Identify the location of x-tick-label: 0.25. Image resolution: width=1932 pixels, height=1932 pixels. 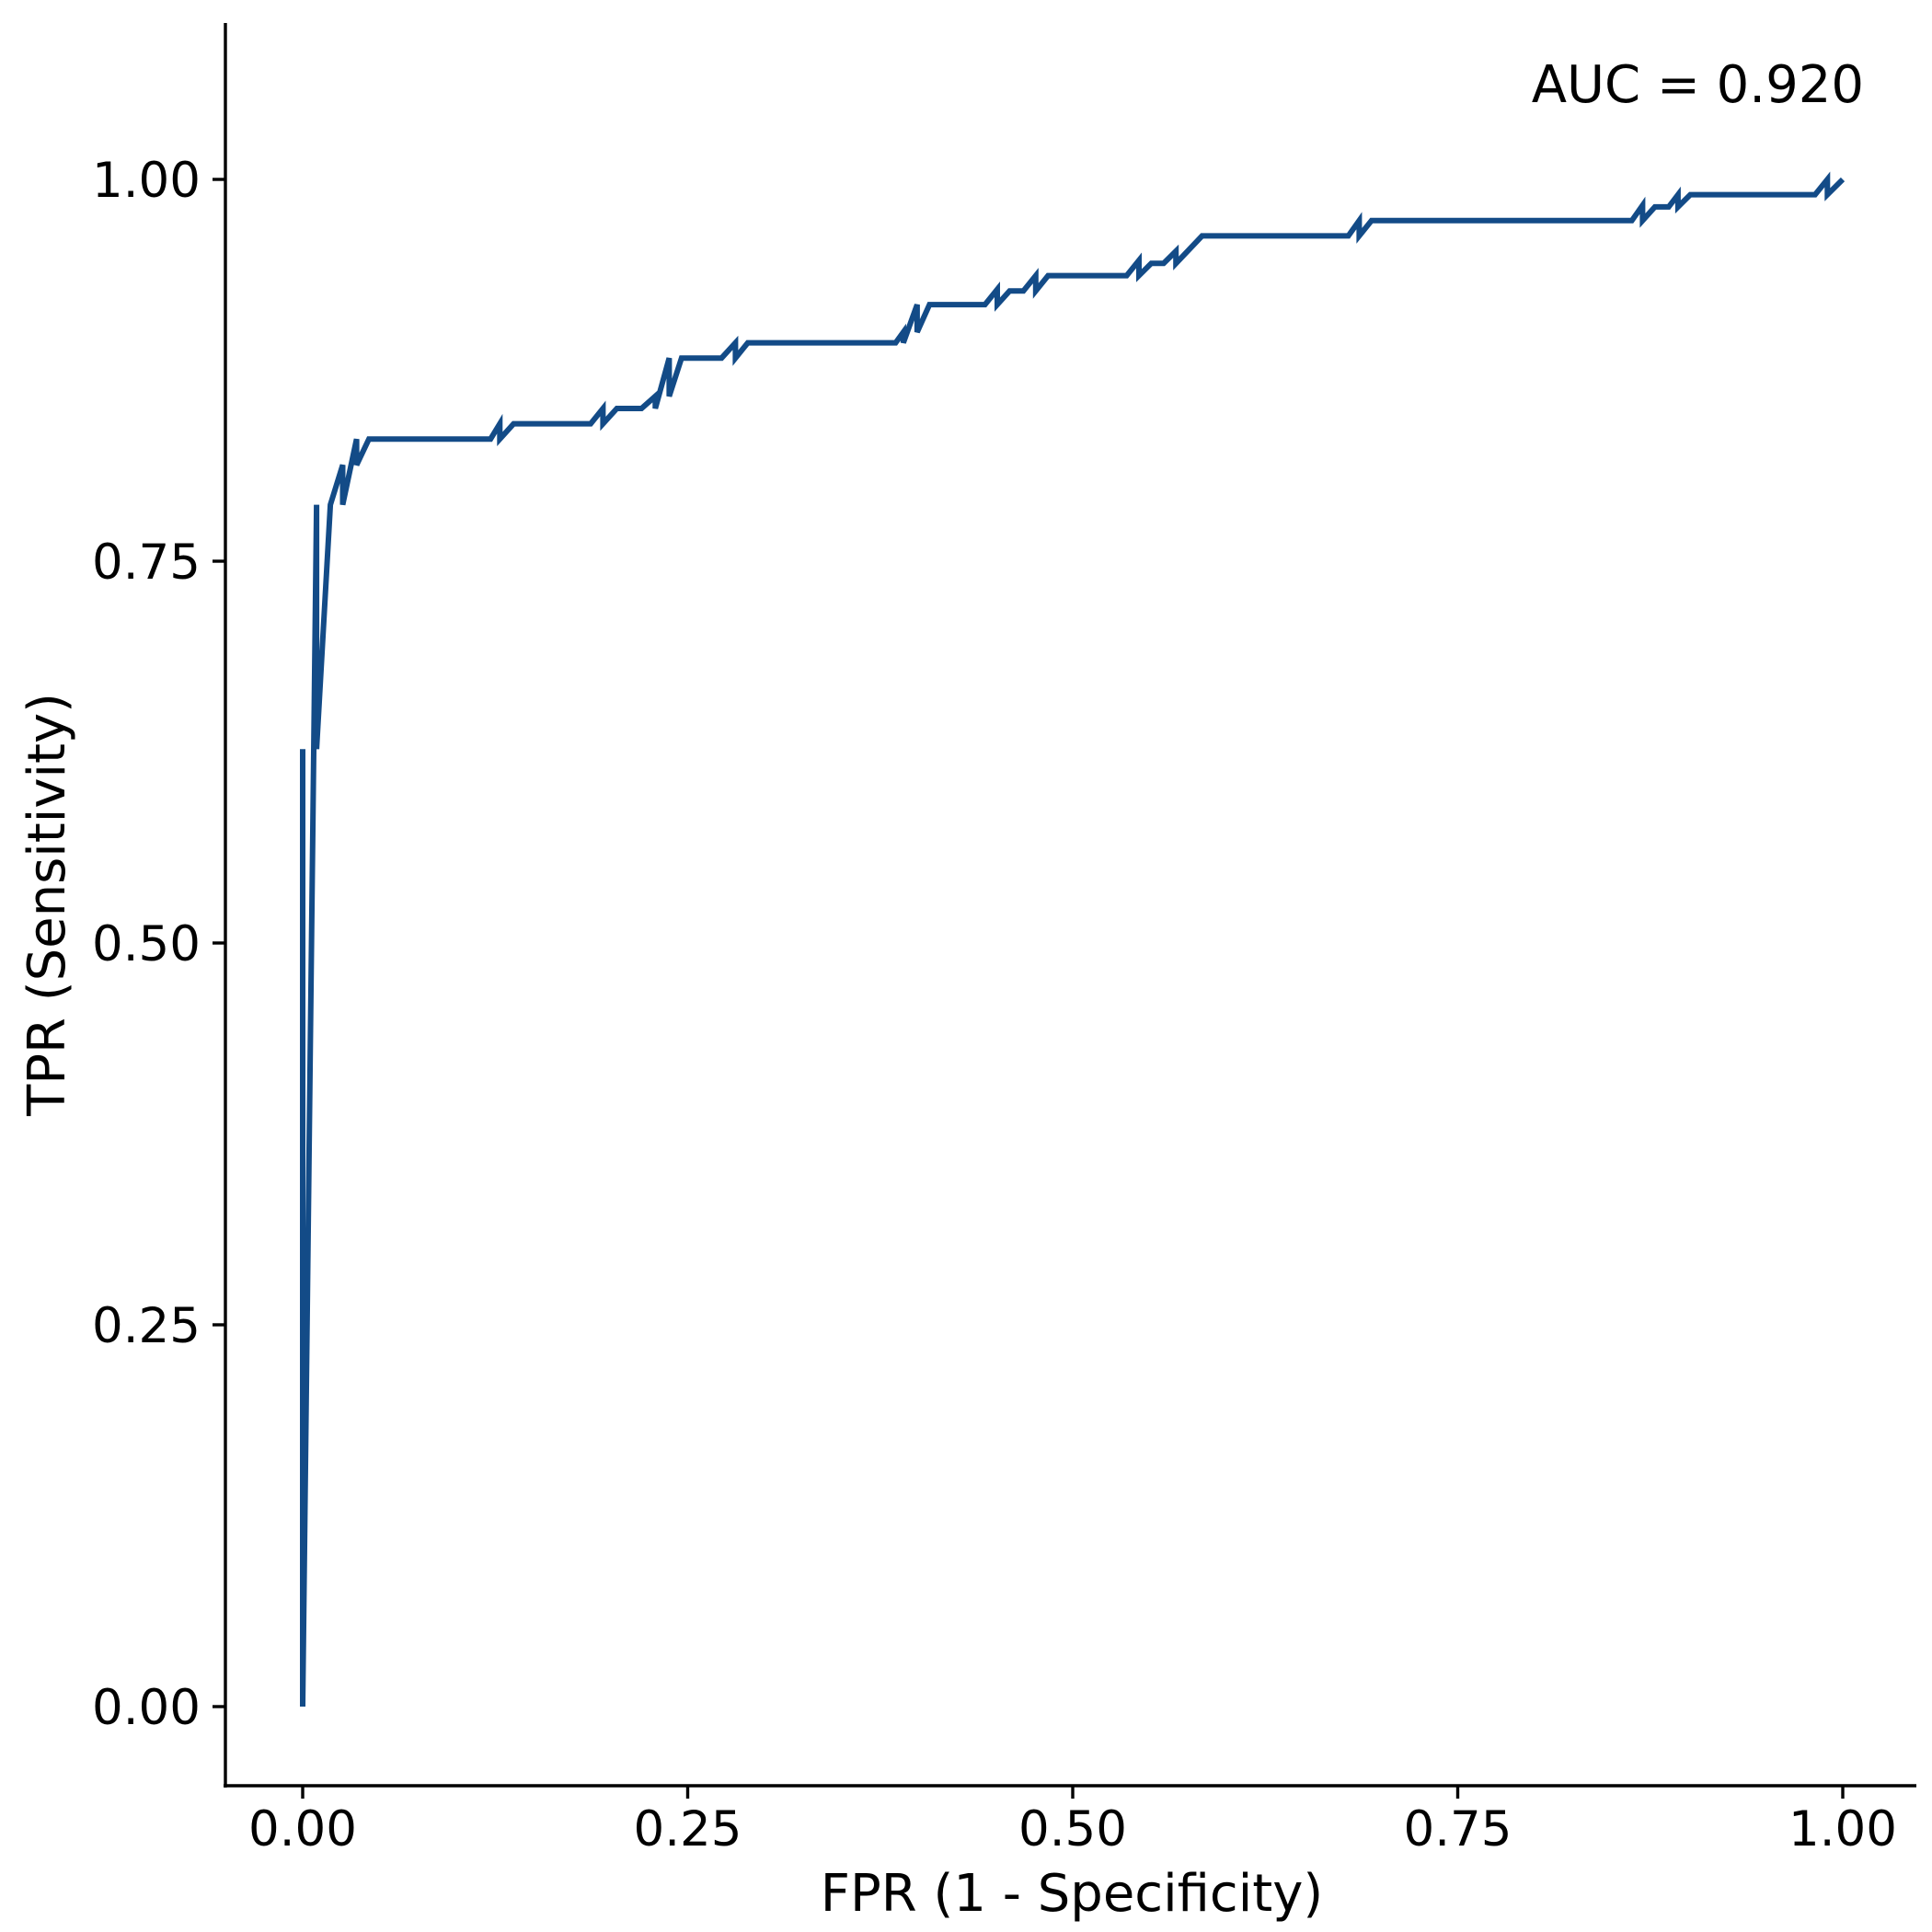
(687, 1829).